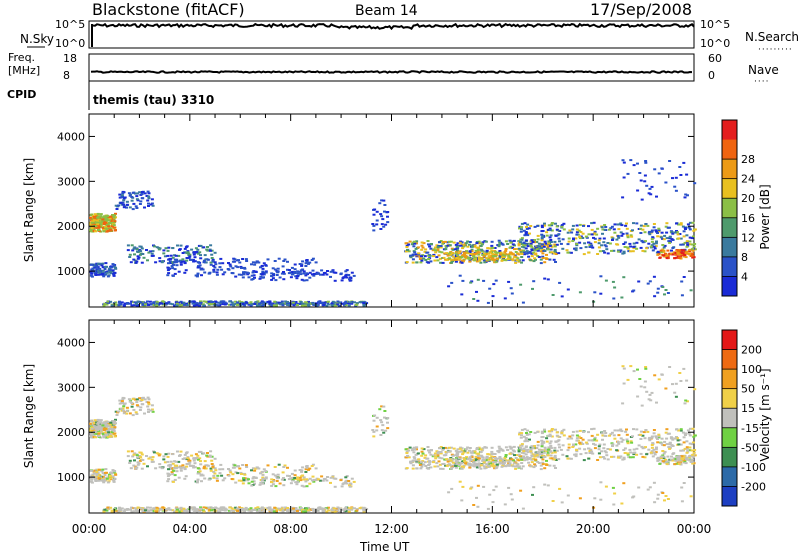 The width and height of the screenshot is (800, 554). I want to click on freq-trace, so click(391, 72).